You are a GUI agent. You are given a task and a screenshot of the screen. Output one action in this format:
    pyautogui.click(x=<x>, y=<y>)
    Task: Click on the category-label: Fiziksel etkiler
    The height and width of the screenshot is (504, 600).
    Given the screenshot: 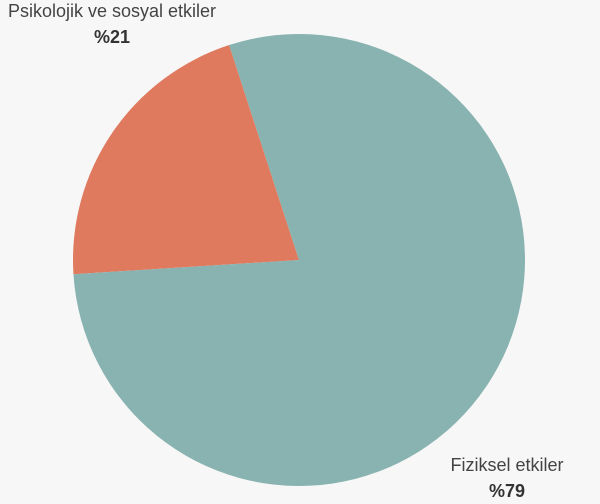 What is the action you would take?
    pyautogui.click(x=507, y=465)
    